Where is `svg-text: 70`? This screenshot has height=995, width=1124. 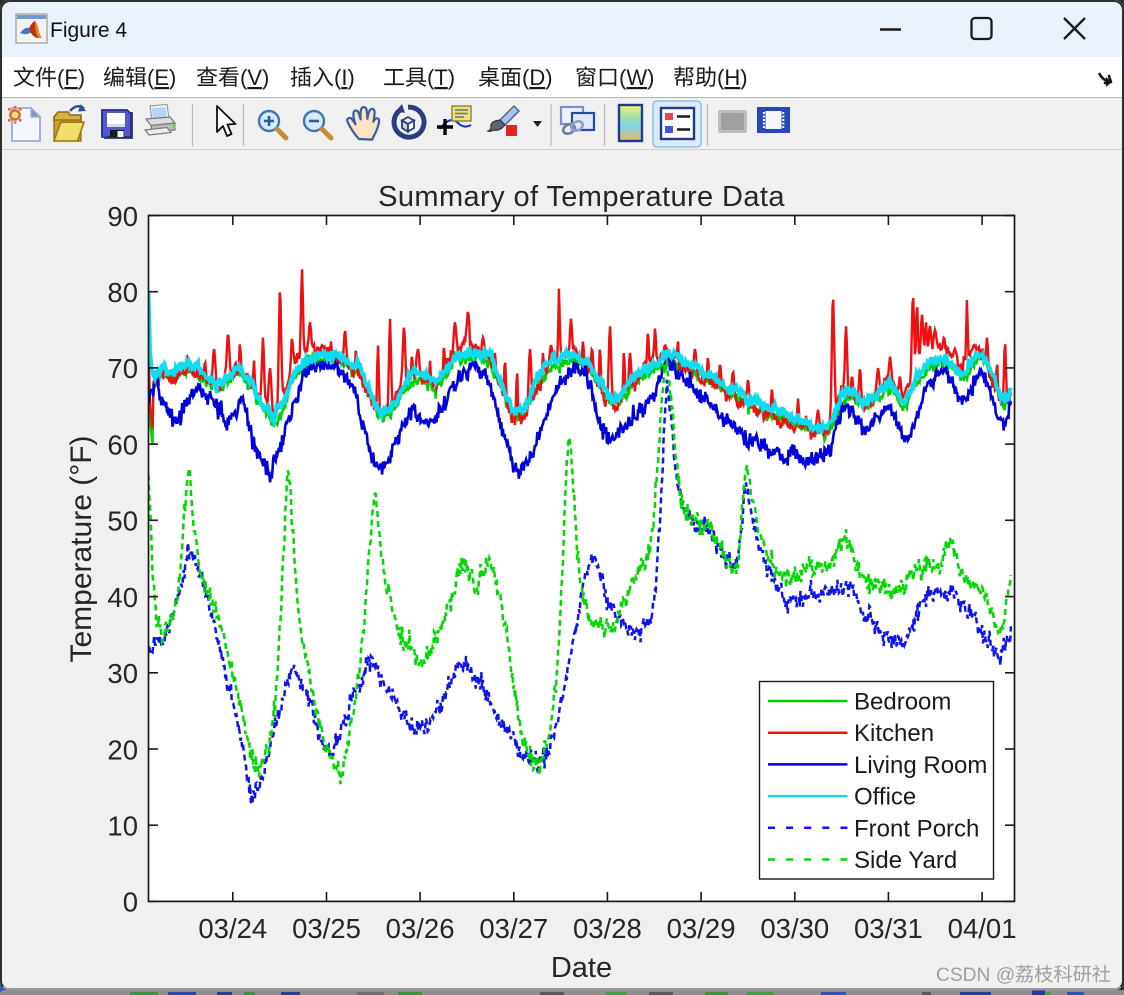
svg-text: 70 is located at coordinates (122, 368).